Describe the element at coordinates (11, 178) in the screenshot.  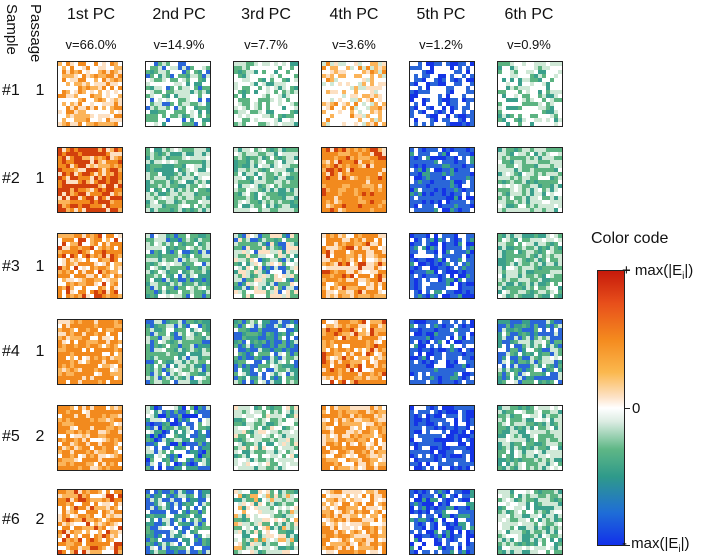
I see `row-sample-label: #2` at that location.